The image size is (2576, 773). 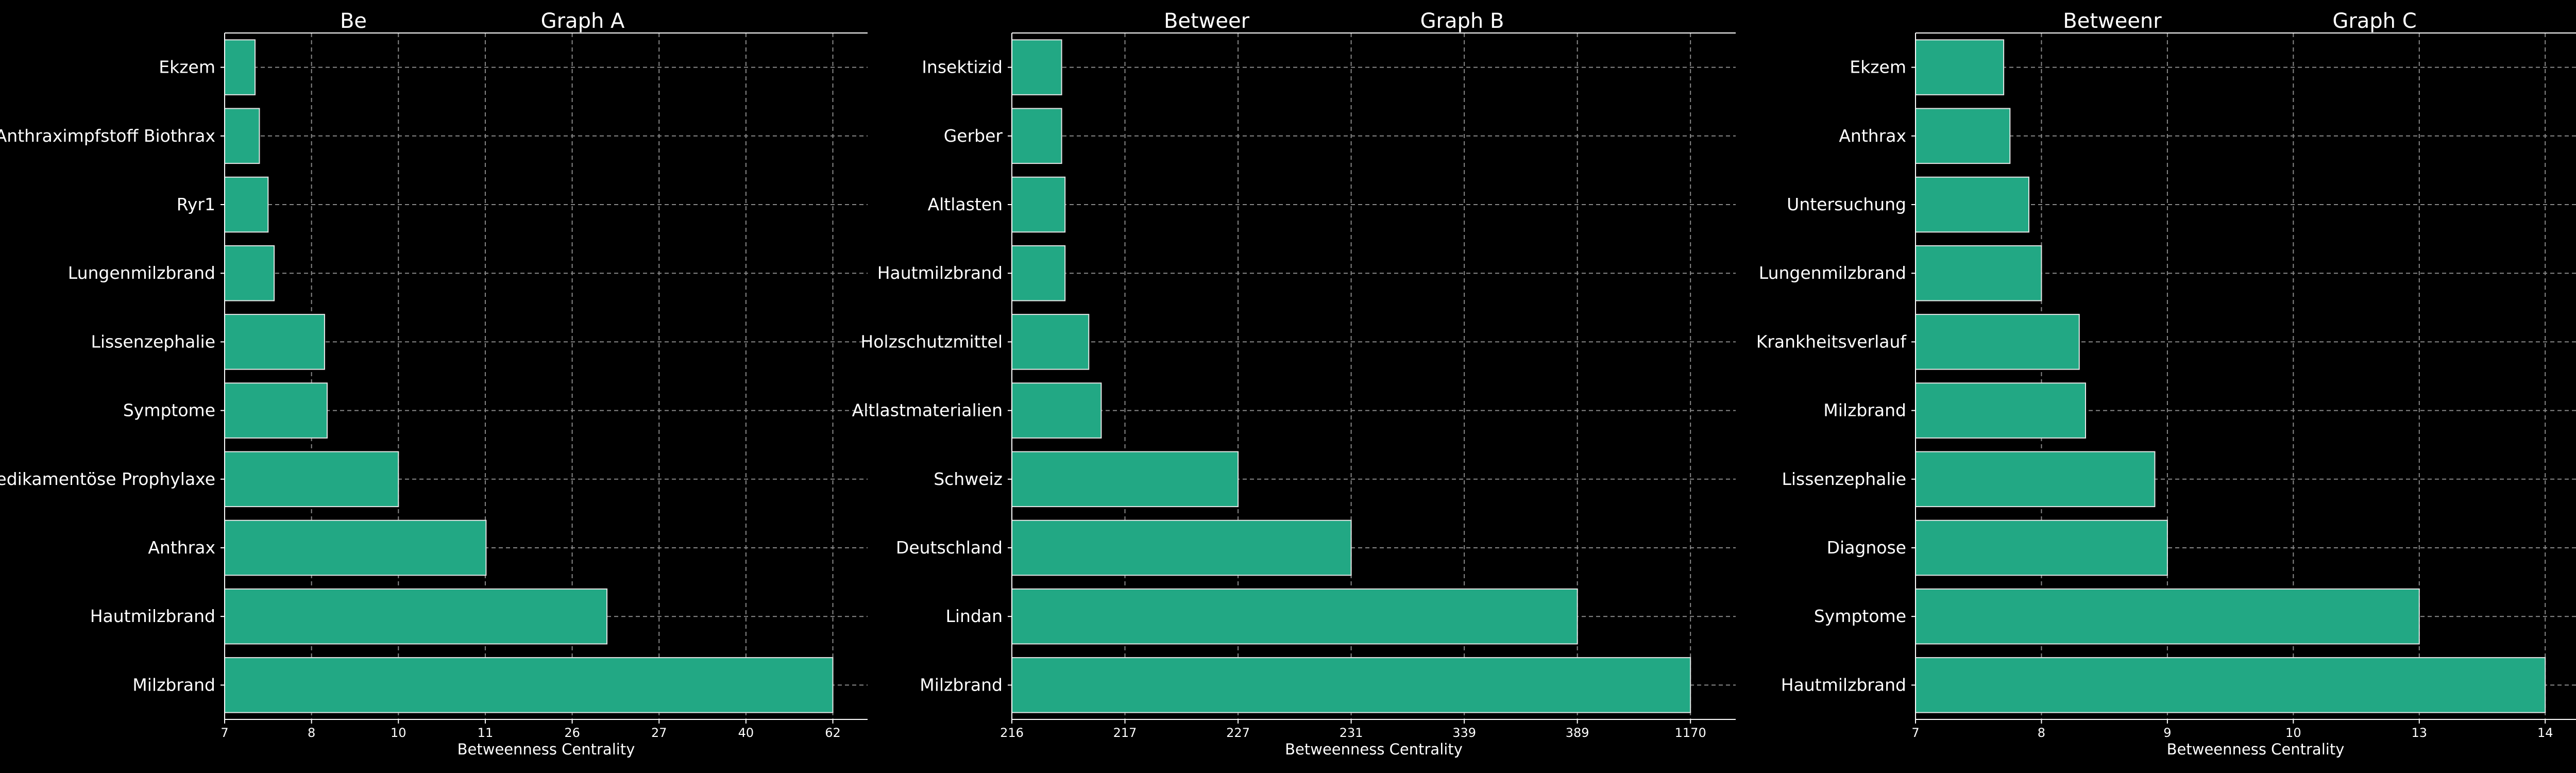 I want to click on x-tick-label: 216, so click(x=1012, y=733).